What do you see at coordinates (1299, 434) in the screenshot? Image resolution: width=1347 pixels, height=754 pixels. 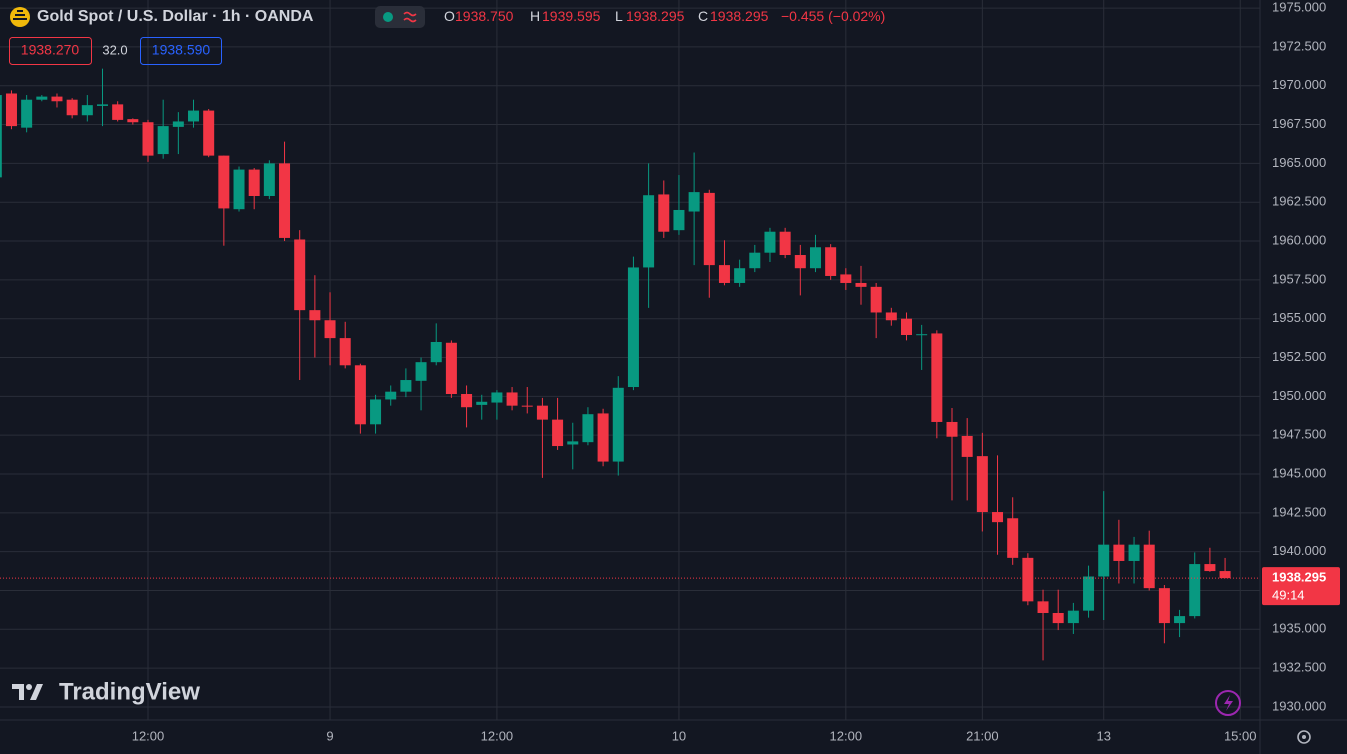 I see `y-tick-label: 1947.500` at bounding box center [1299, 434].